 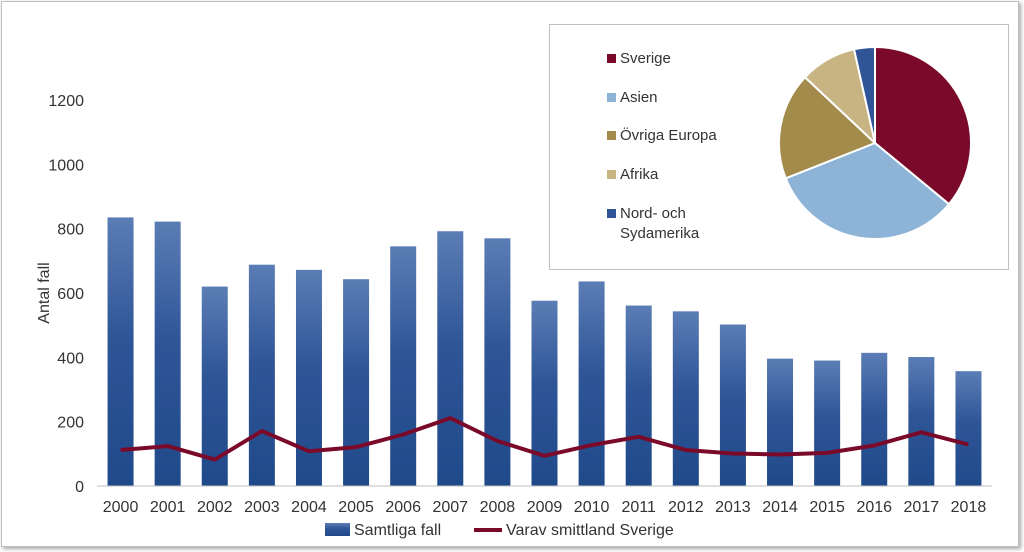 What do you see at coordinates (168, 507) in the screenshot?
I see `x-tick-label: 2001` at bounding box center [168, 507].